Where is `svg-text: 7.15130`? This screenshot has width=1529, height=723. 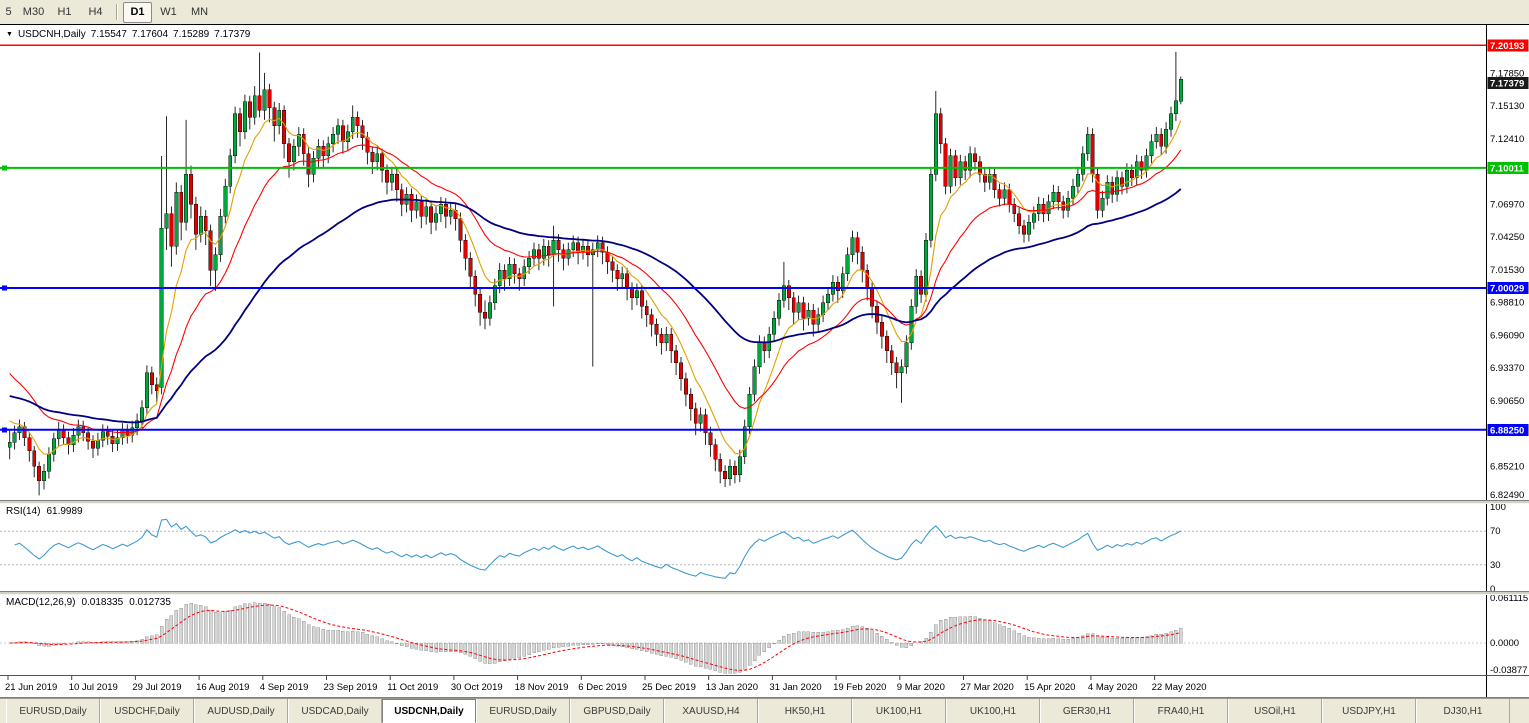 svg-text: 7.15130 is located at coordinates (1507, 106).